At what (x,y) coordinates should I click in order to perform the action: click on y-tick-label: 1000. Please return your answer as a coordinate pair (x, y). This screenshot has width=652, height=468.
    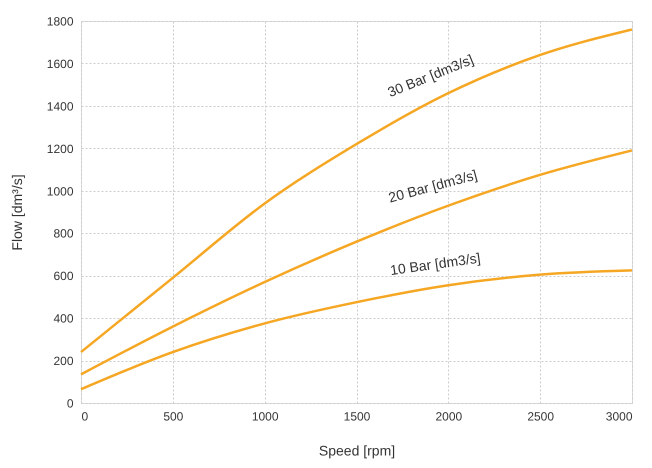
    Looking at the image, I should click on (60, 191).